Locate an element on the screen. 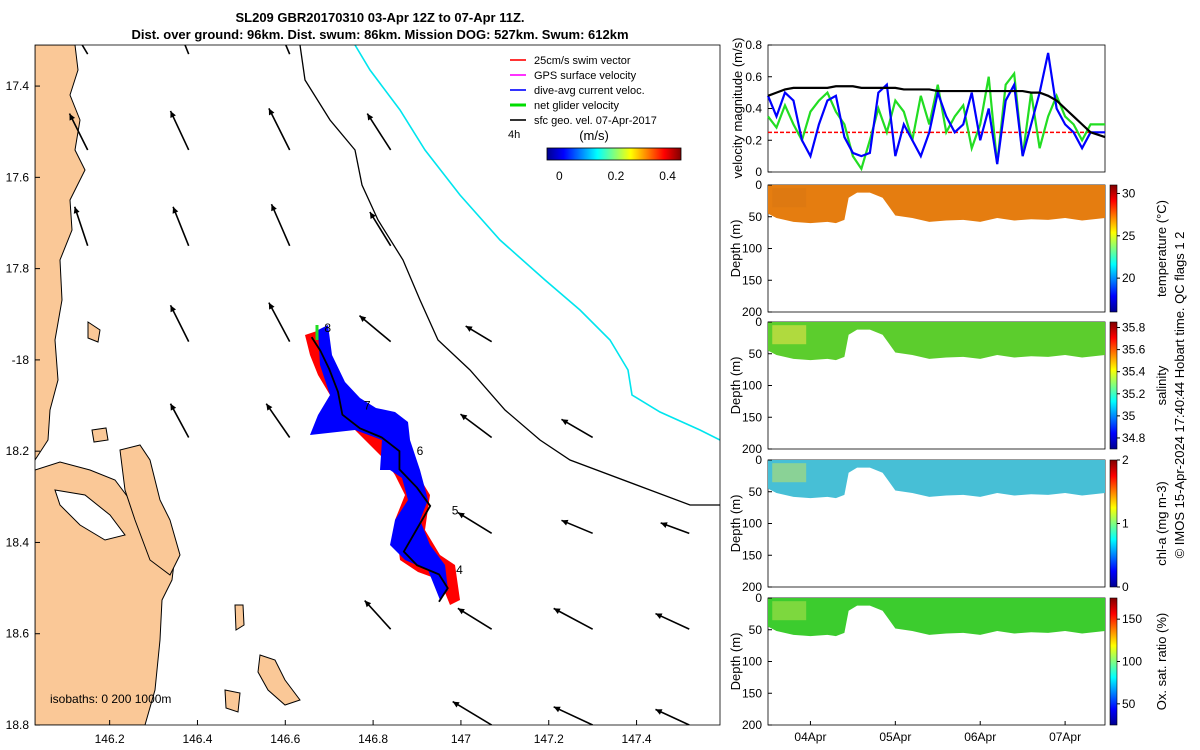  velocity-ytick-label: 0.4 is located at coordinates (753, 109).